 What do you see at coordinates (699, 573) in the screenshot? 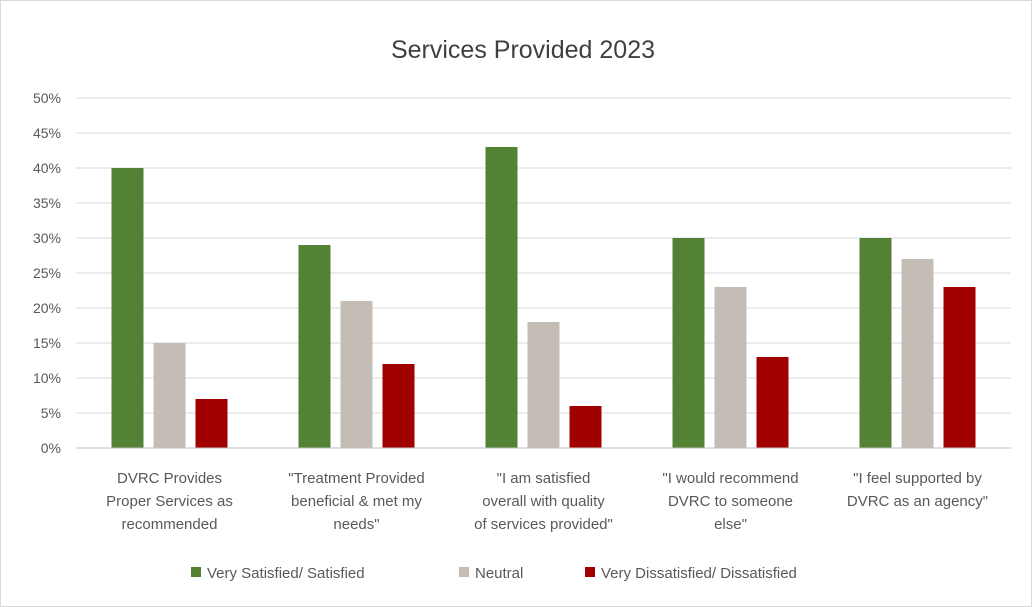
I see `legend-label: Very Dissatisfied/ Dissatisfied` at bounding box center [699, 573].